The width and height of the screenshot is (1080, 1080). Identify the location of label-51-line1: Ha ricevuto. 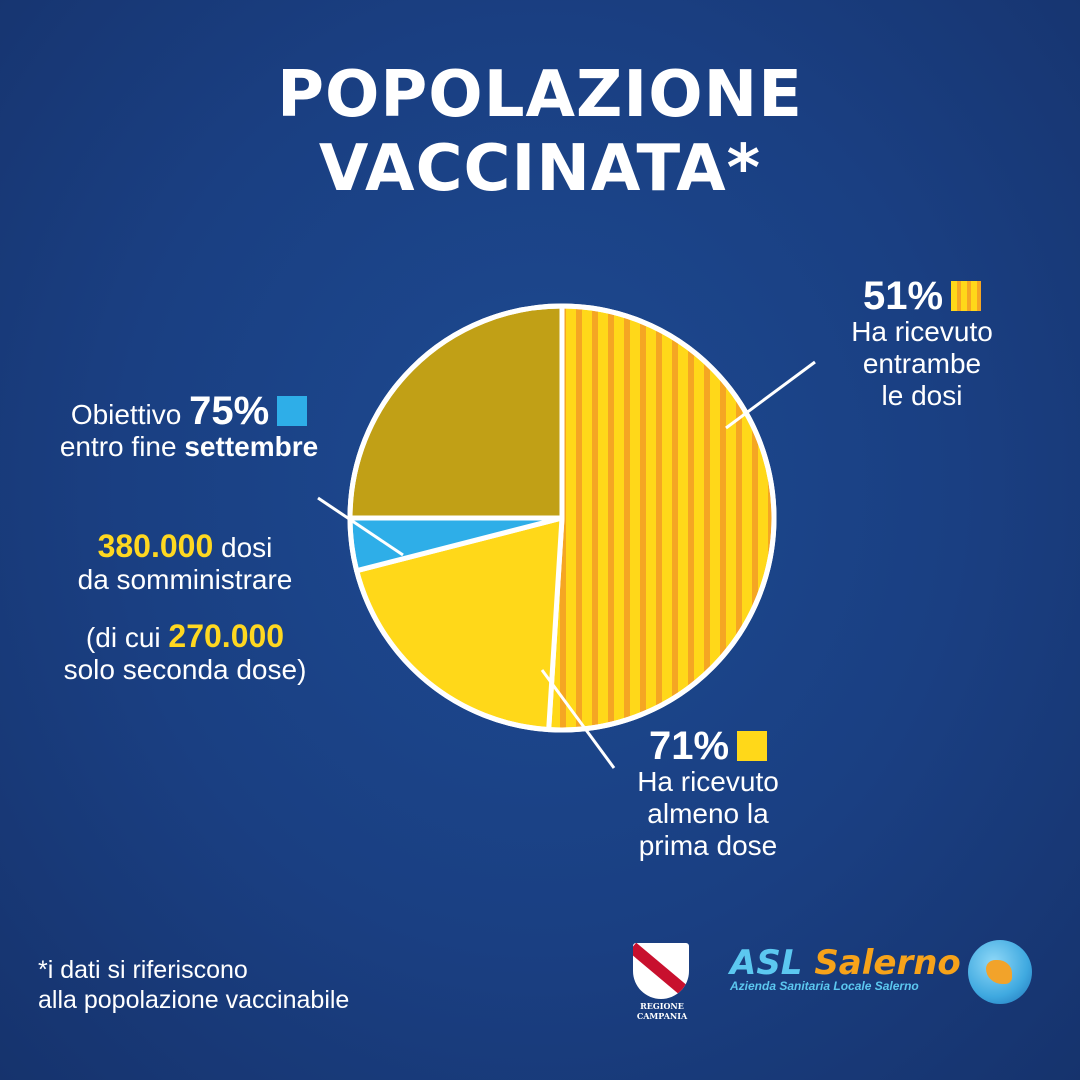
(922, 331).